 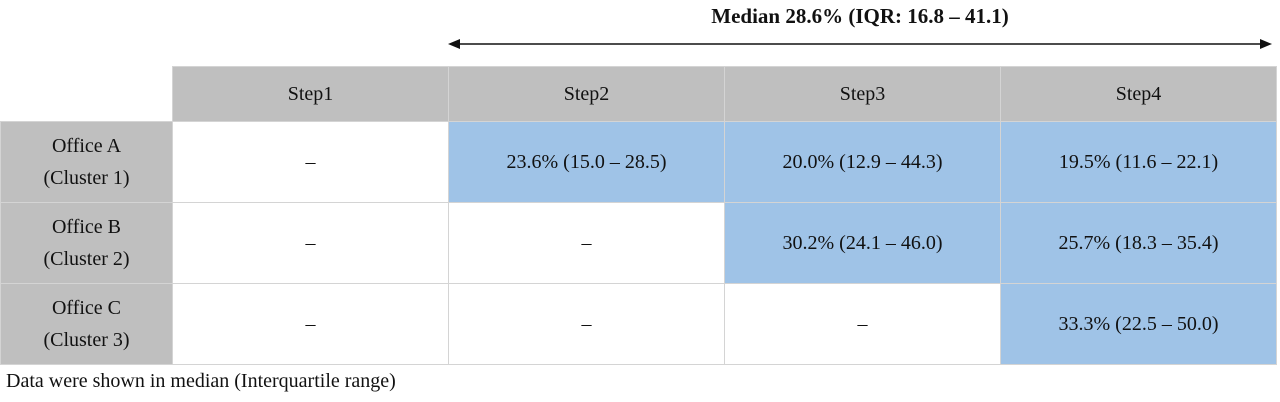 What do you see at coordinates (860, 44) in the screenshot?
I see `range-arrow` at bounding box center [860, 44].